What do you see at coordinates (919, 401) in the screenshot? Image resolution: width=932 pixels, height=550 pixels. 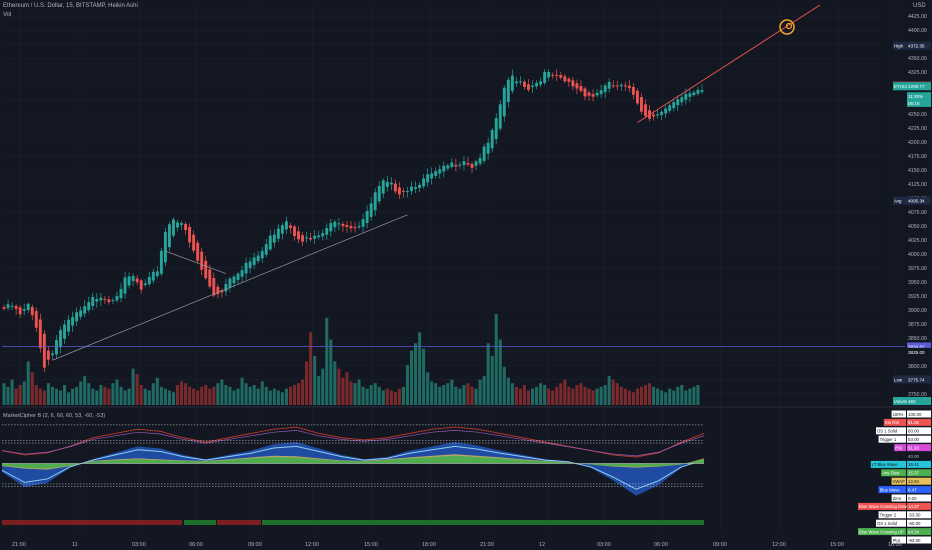 I see `level-value-box` at bounding box center [919, 401].